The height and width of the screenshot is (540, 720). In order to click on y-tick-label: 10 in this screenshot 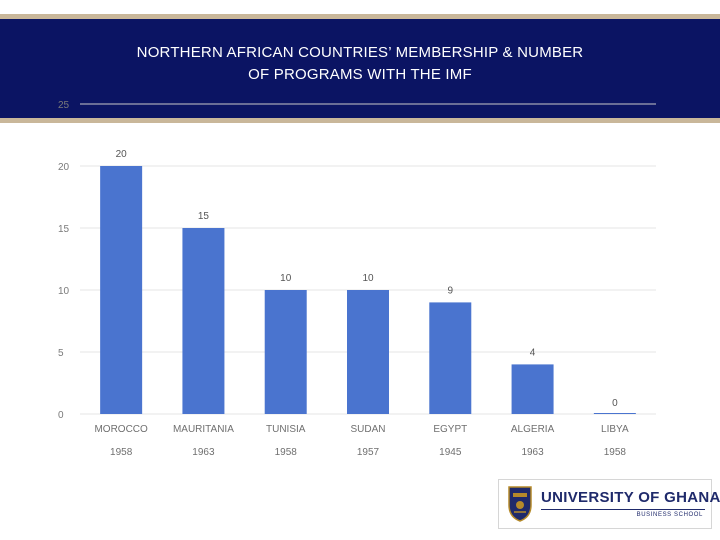, I will do `click(64, 291)`.